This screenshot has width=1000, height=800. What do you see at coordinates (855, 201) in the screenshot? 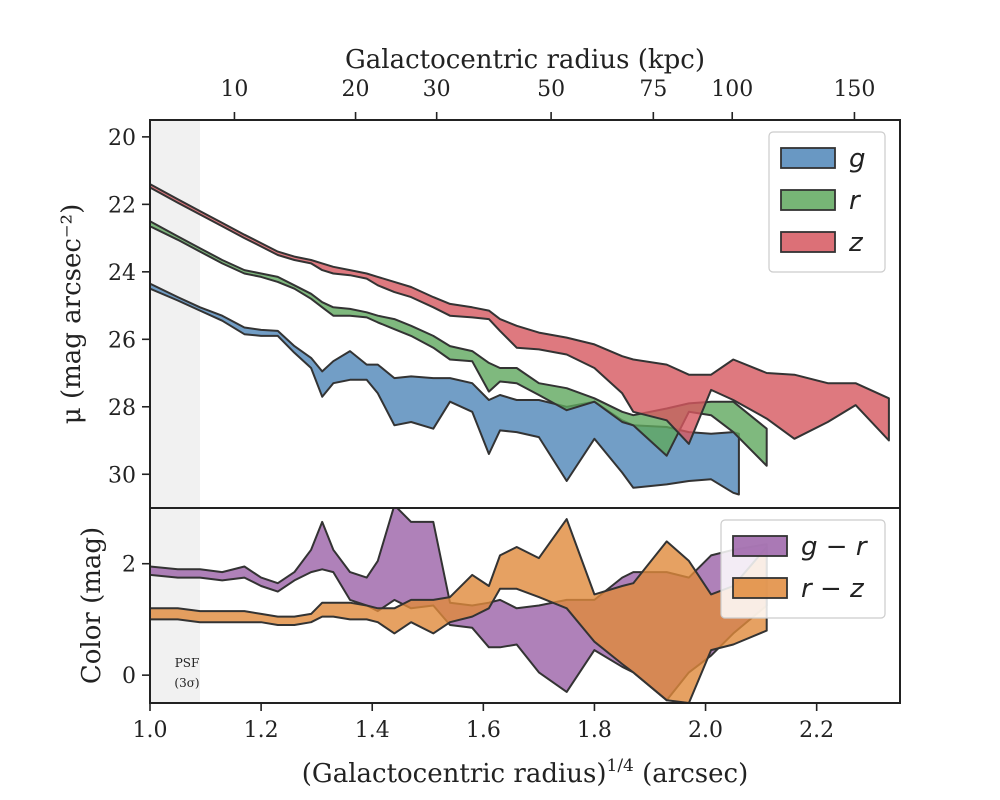
I see `top-legend-label-1: r` at bounding box center [855, 201].